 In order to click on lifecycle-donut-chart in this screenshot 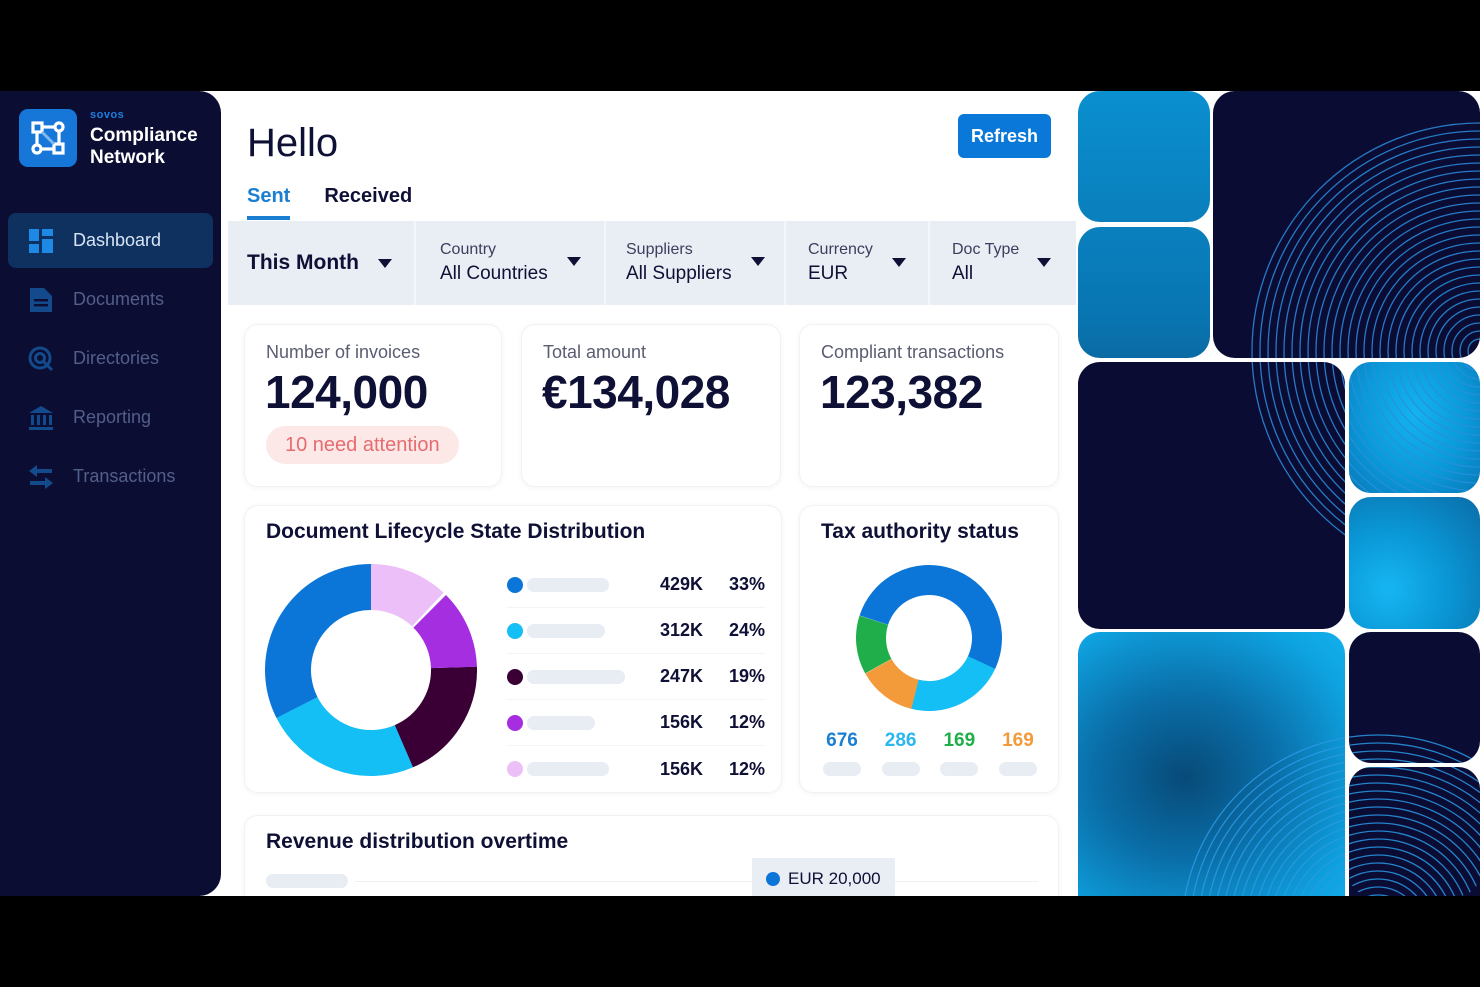, I will do `click(371, 670)`.